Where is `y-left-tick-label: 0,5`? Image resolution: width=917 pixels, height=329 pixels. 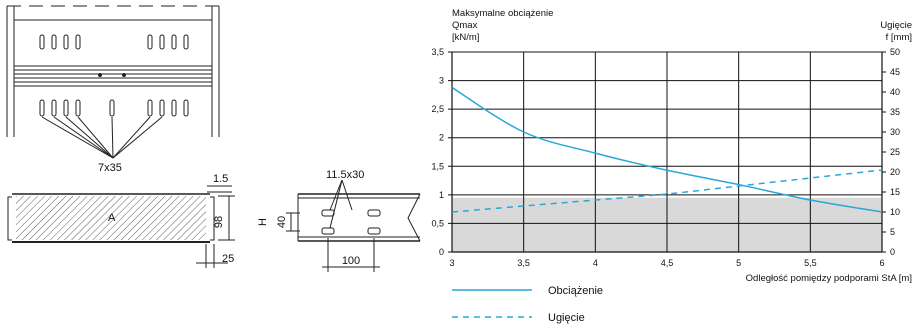
y-left-tick-label: 0,5 is located at coordinates (437, 223).